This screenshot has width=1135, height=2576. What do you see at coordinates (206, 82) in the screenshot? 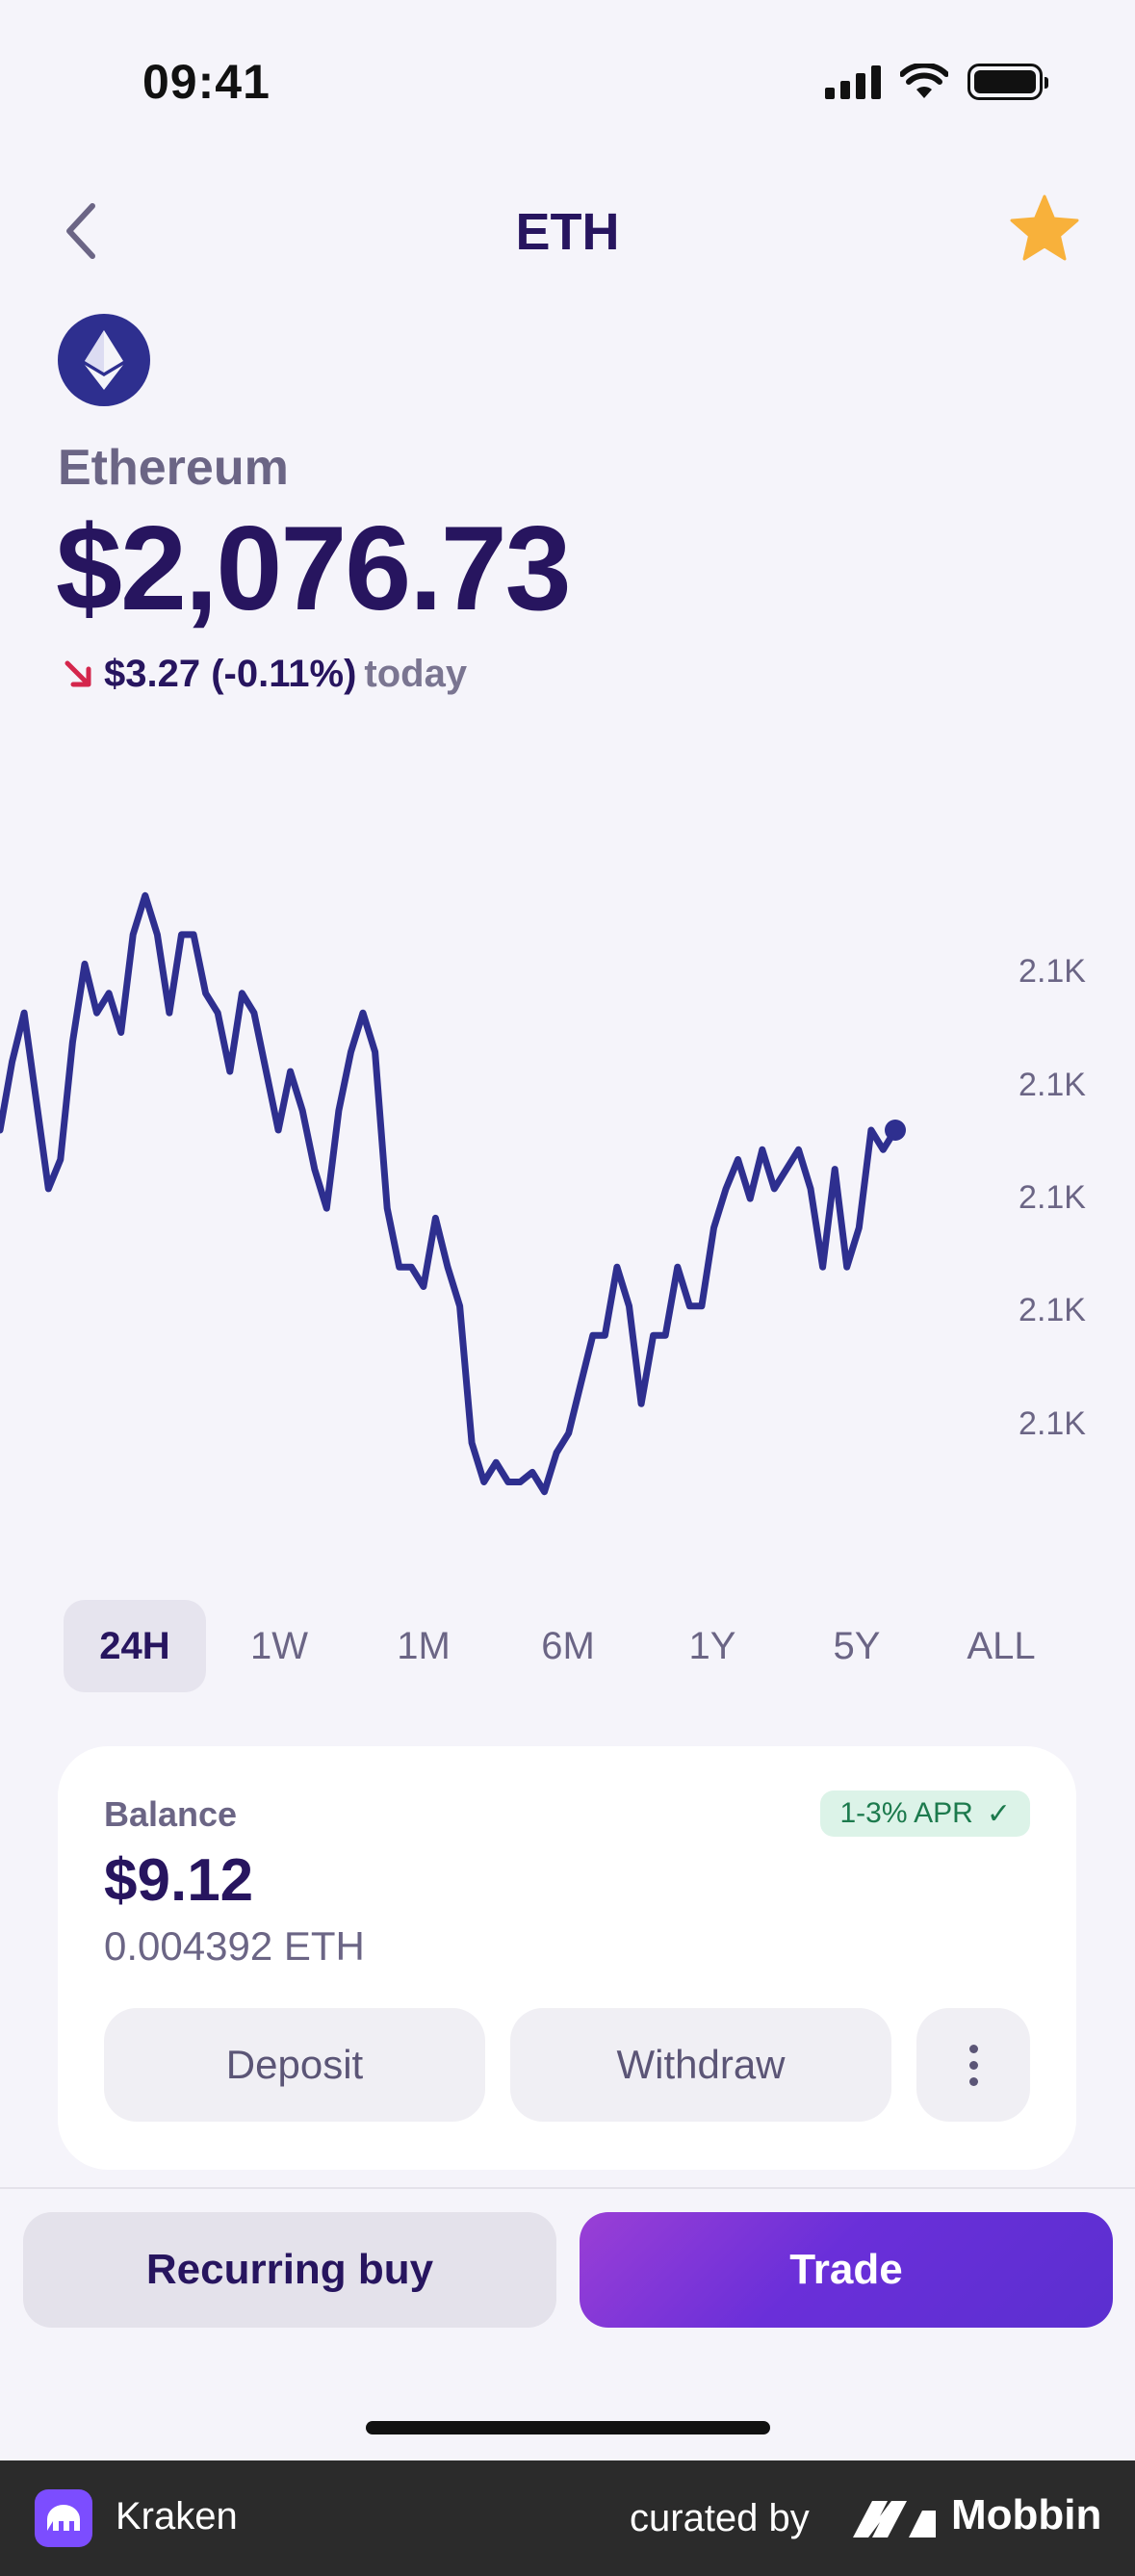
I see `status-time: 09:41` at bounding box center [206, 82].